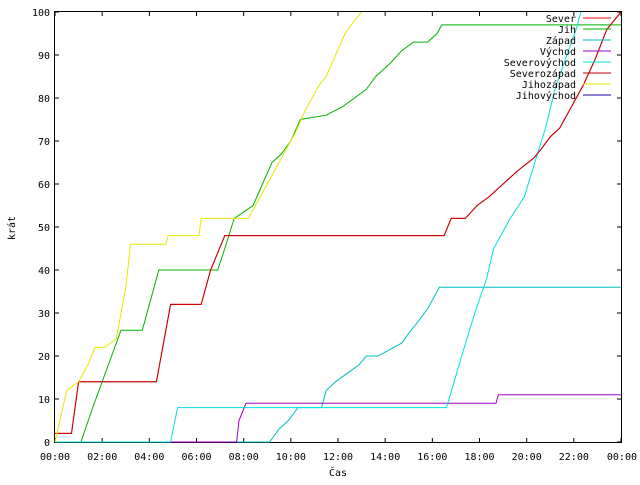 This screenshot has height=485, width=640. Describe the element at coordinates (149, 457) in the screenshot. I see `x-tick-label: 04:00` at that location.